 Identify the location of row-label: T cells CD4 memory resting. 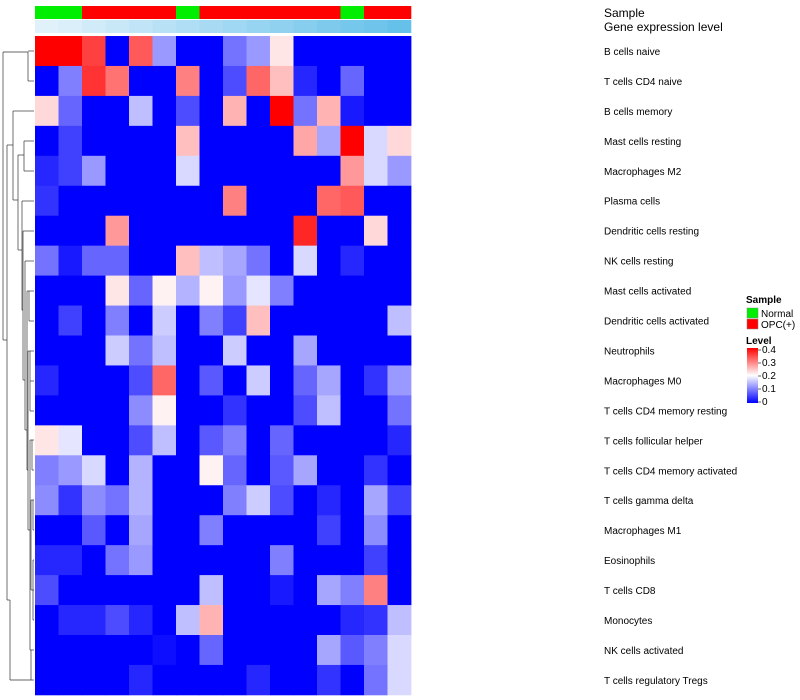
(665, 411).